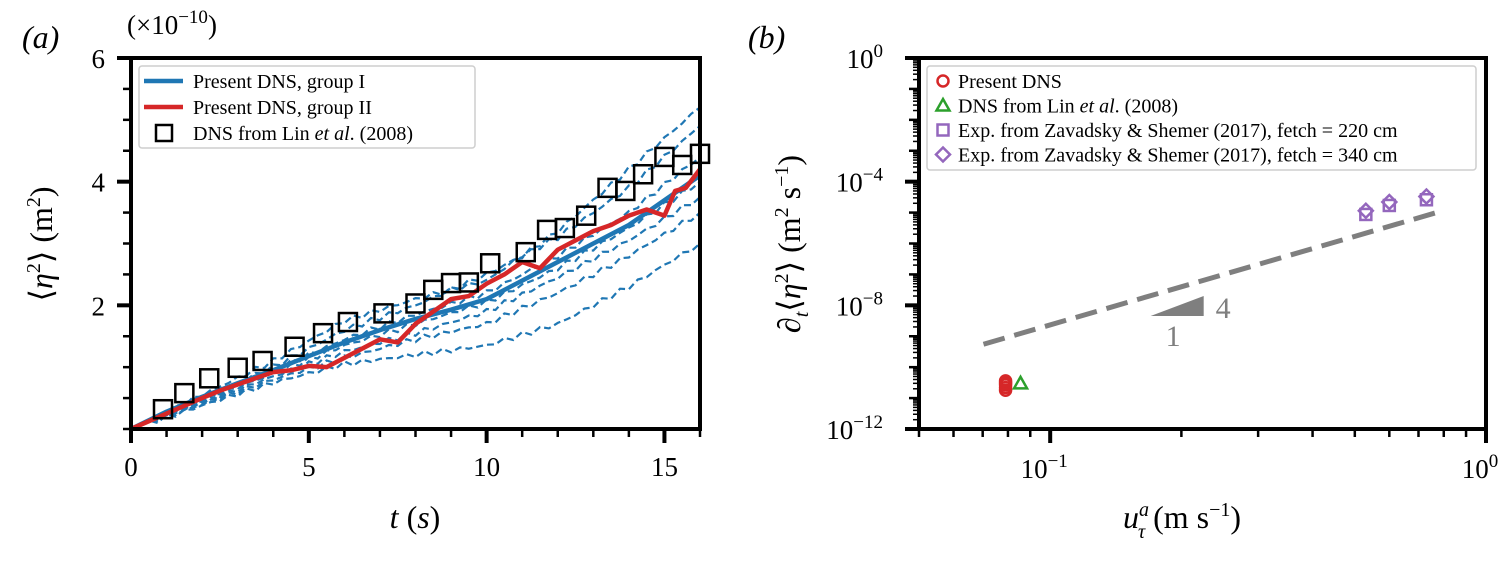 The height and width of the screenshot is (564, 1511). I want to click on x-tick-label: 15, so click(664, 467).